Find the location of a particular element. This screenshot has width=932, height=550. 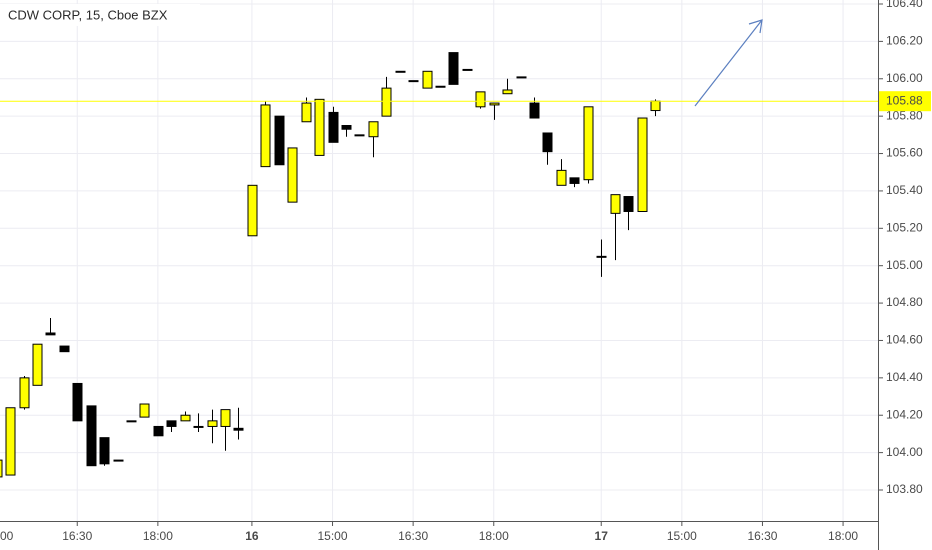

x-tick-label: 00 is located at coordinates (7, 536).